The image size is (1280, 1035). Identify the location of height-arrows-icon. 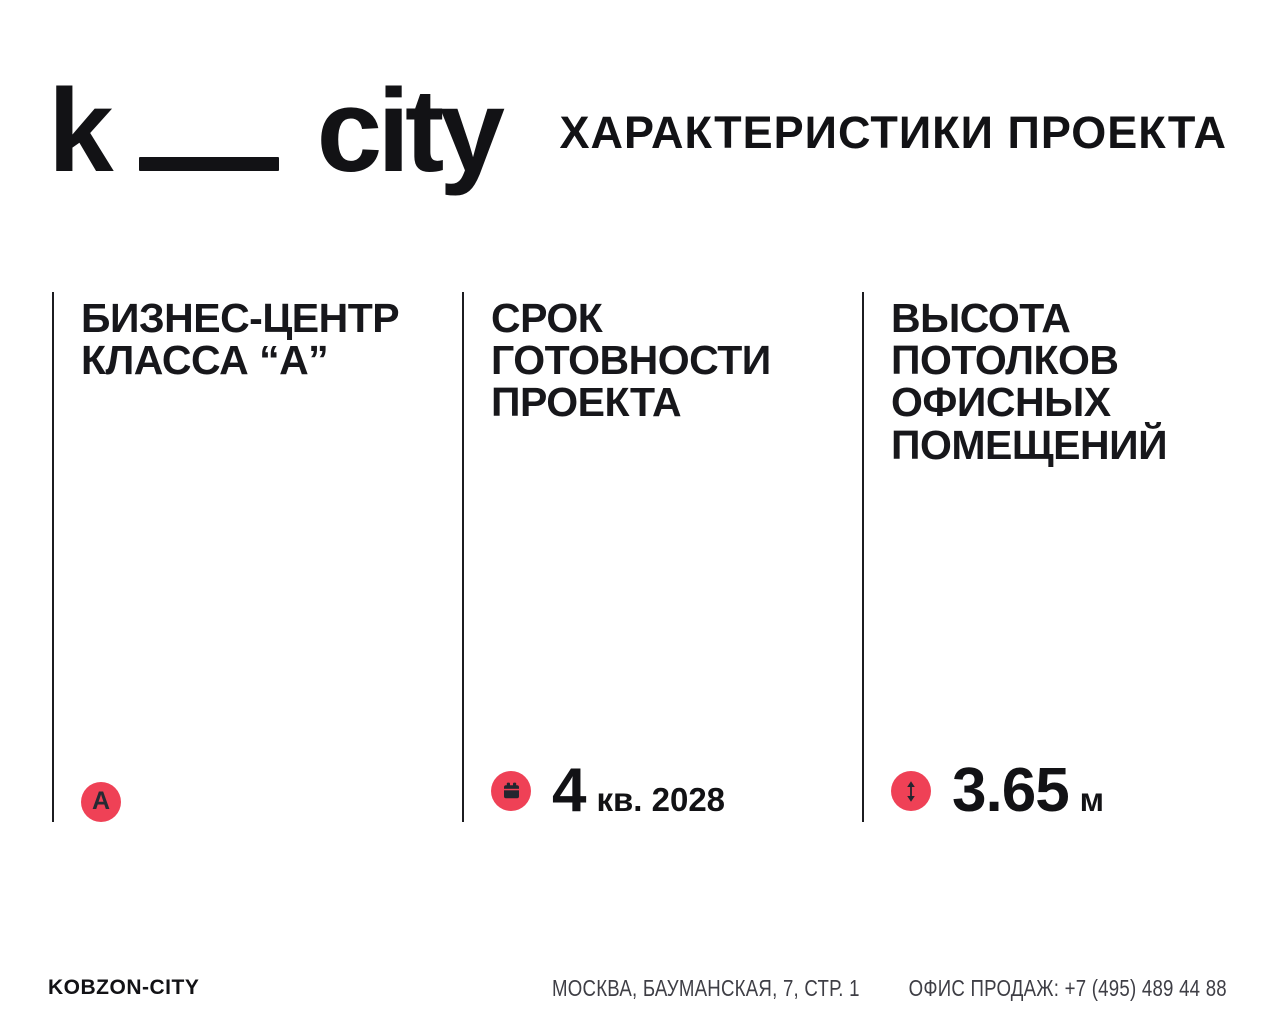
(911, 791).